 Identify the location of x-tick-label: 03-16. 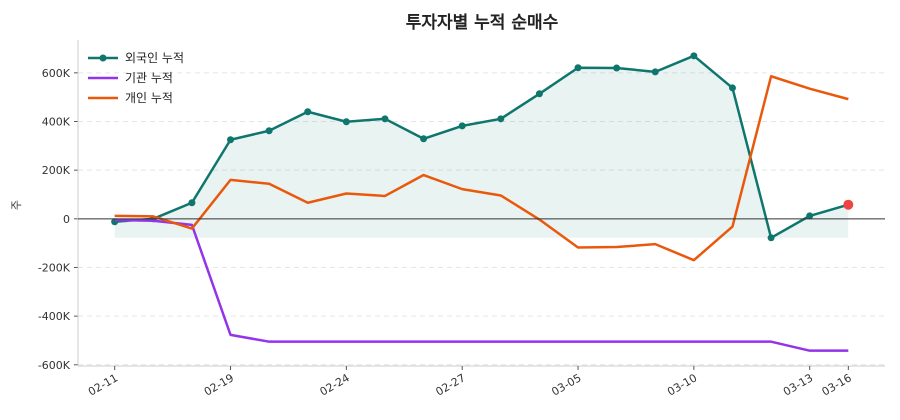
(837, 384).